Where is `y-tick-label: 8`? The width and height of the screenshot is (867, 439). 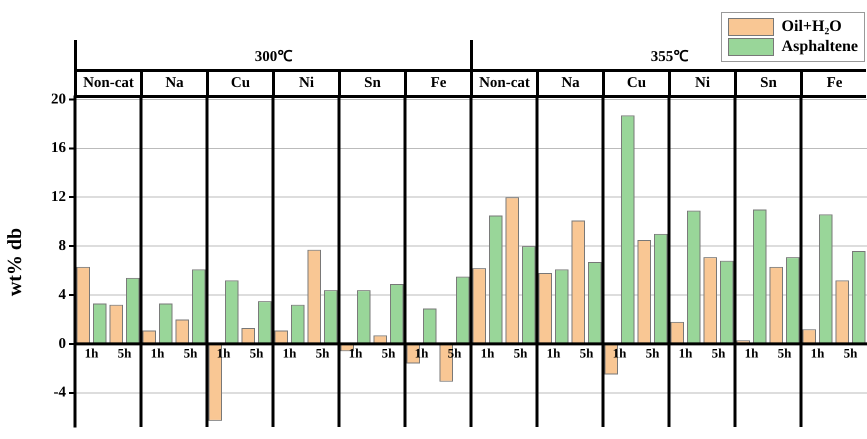 y-tick-label: 8 is located at coordinates (62, 246).